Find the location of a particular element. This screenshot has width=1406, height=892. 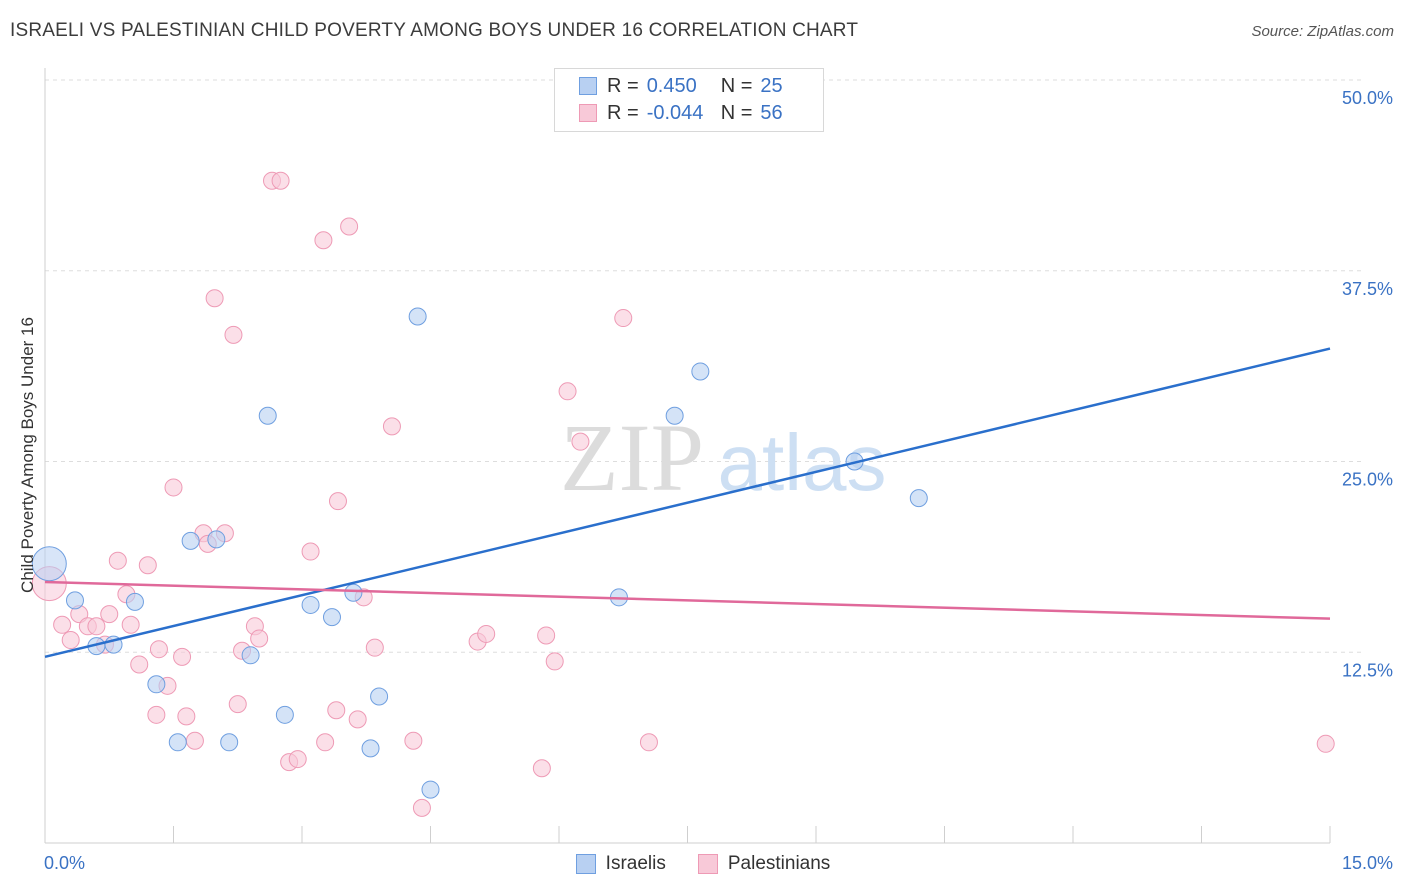

x-tick-label-0: 0.0% is located at coordinates (64, 863).